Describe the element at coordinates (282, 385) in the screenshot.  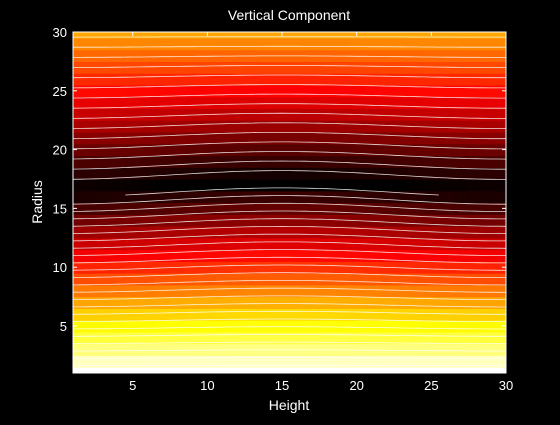
I see `x-tick-label: 15` at that location.